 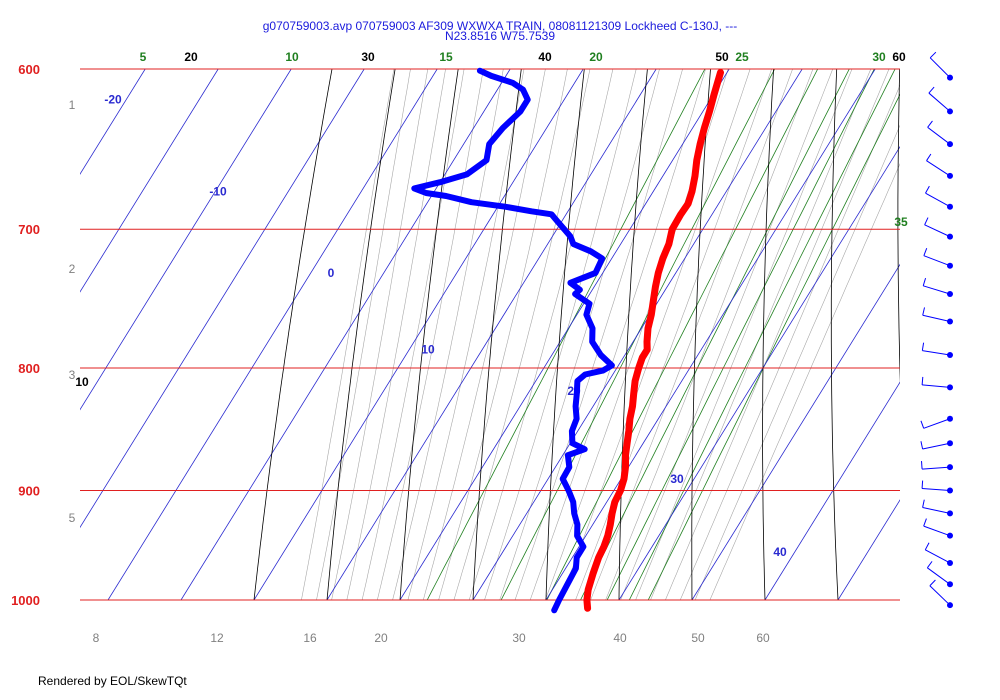 I want to click on mixing-ratio-label: 10, so click(x=292, y=57).